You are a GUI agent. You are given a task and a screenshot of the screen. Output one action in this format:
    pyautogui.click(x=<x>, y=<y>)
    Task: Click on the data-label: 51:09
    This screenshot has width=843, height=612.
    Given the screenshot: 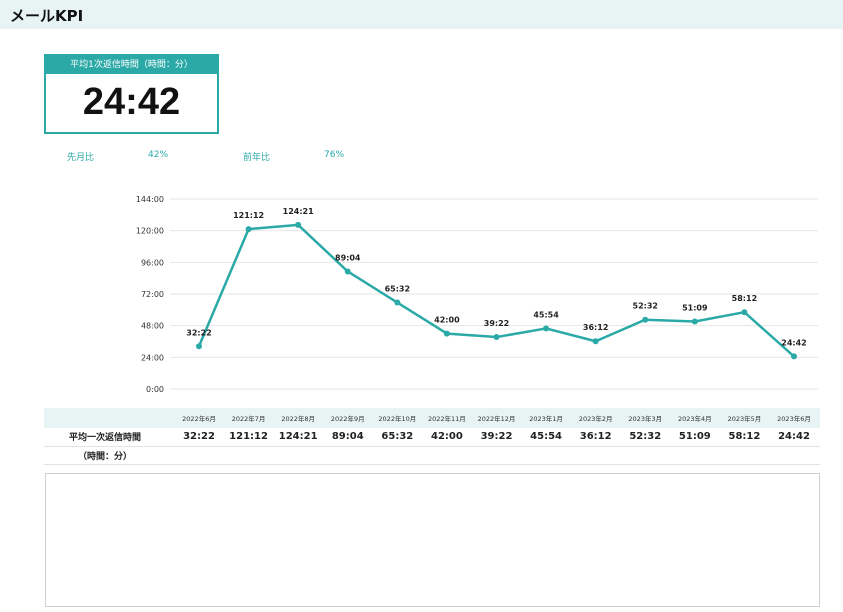 What is the action you would take?
    pyautogui.click(x=695, y=308)
    